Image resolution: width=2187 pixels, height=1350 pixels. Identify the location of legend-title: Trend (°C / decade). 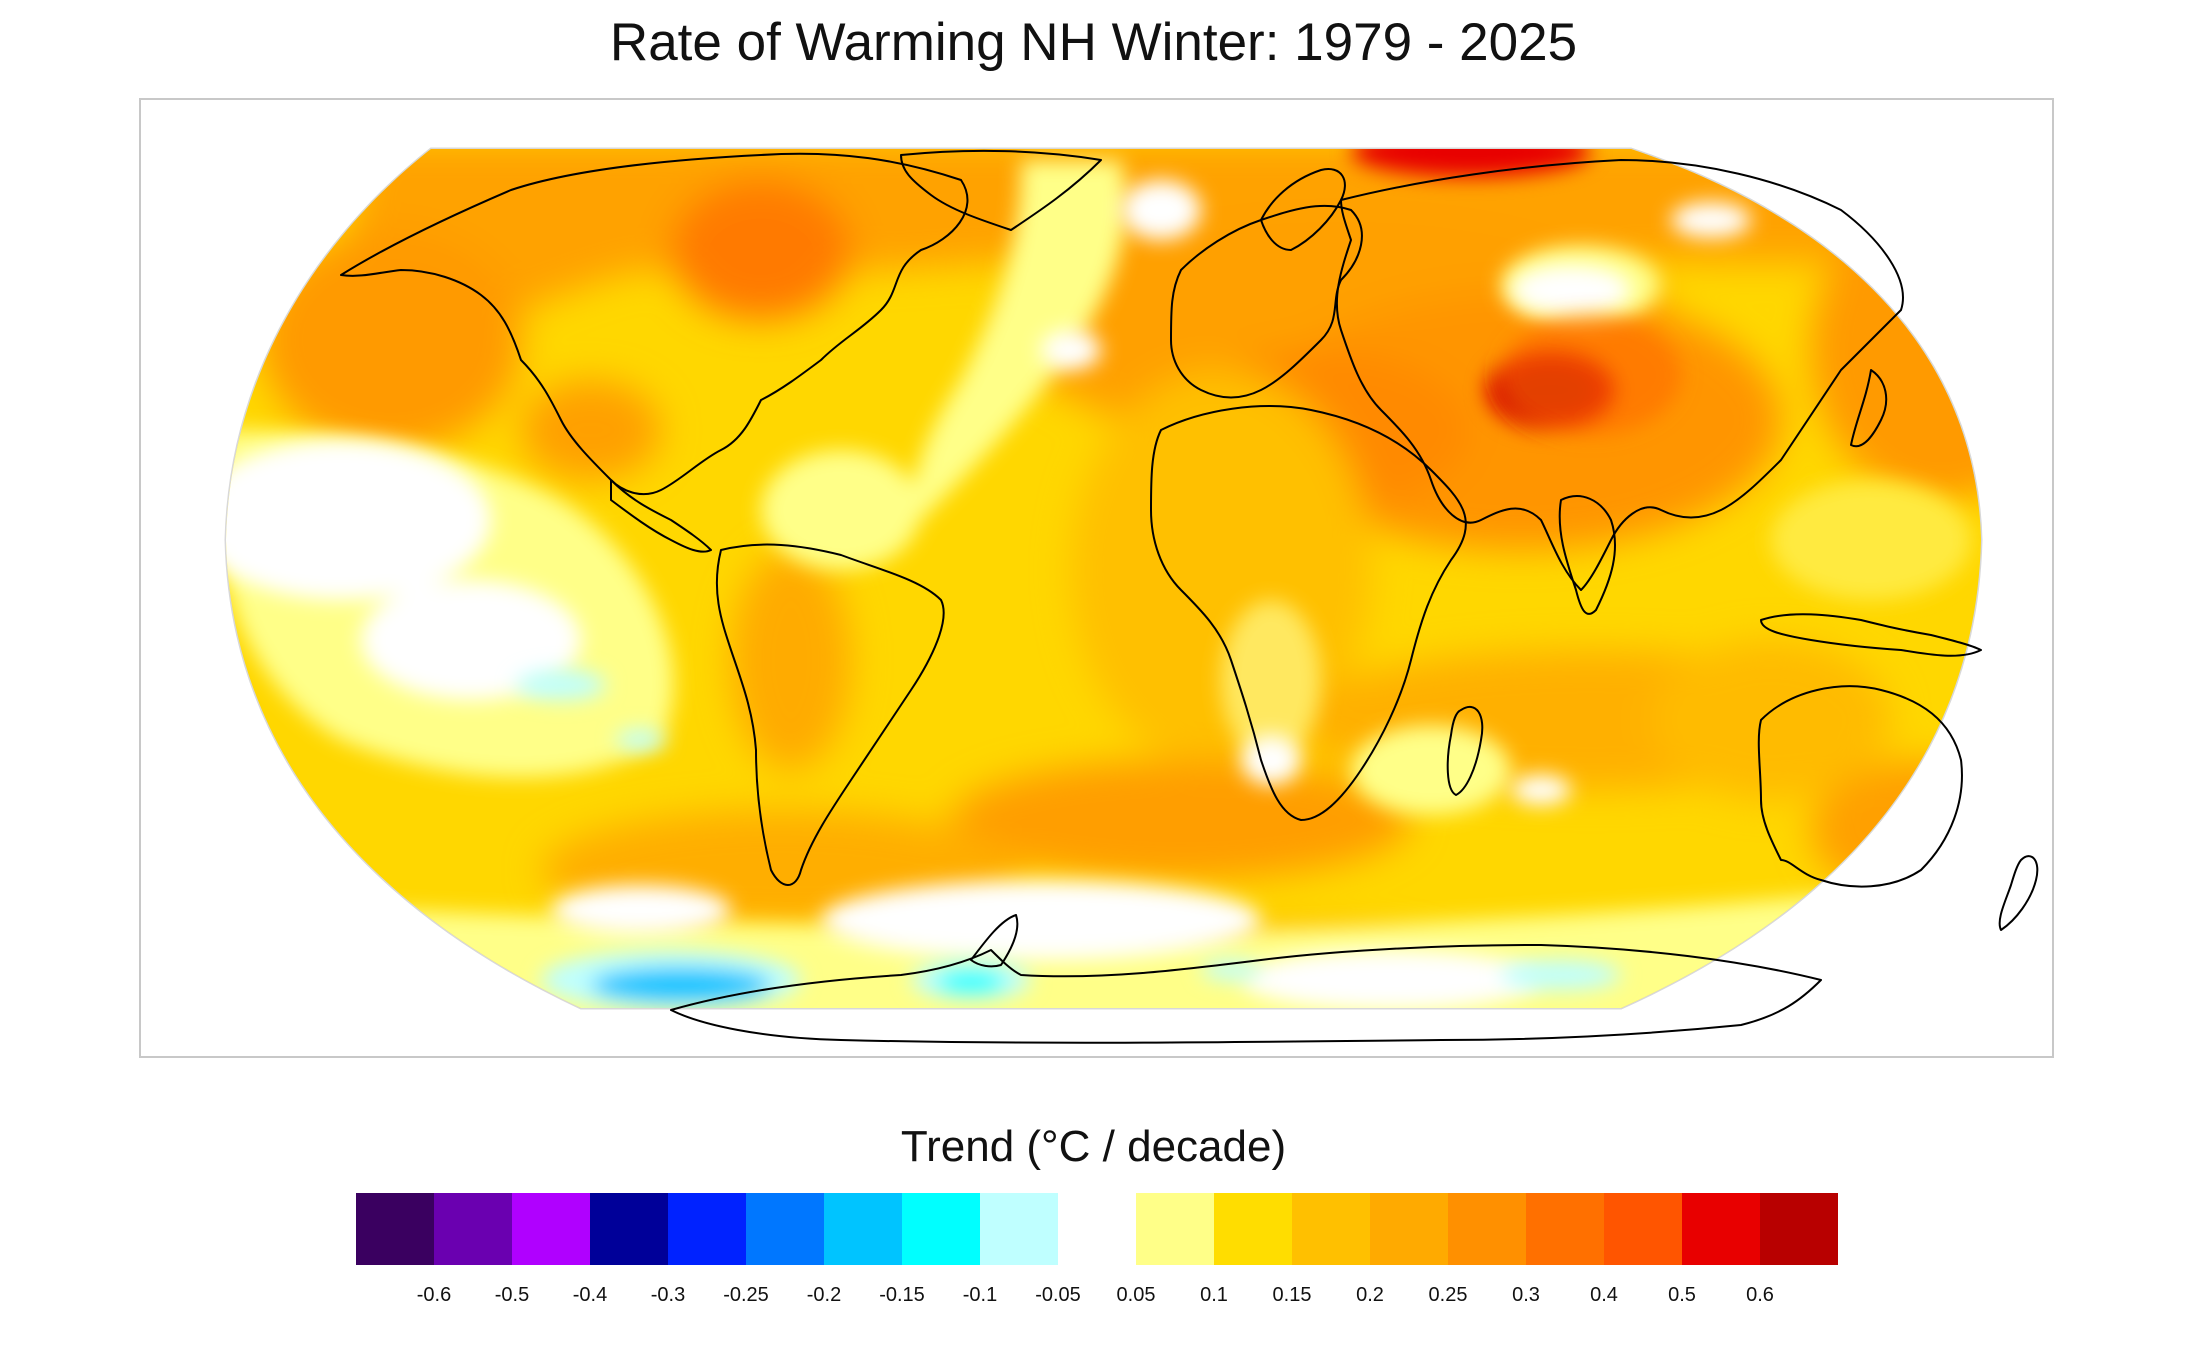
(1093, 1146).